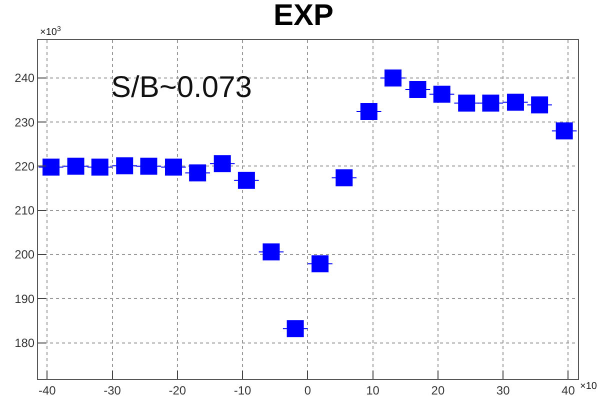  I want to click on x-tick-label: -40, so click(47, 390).